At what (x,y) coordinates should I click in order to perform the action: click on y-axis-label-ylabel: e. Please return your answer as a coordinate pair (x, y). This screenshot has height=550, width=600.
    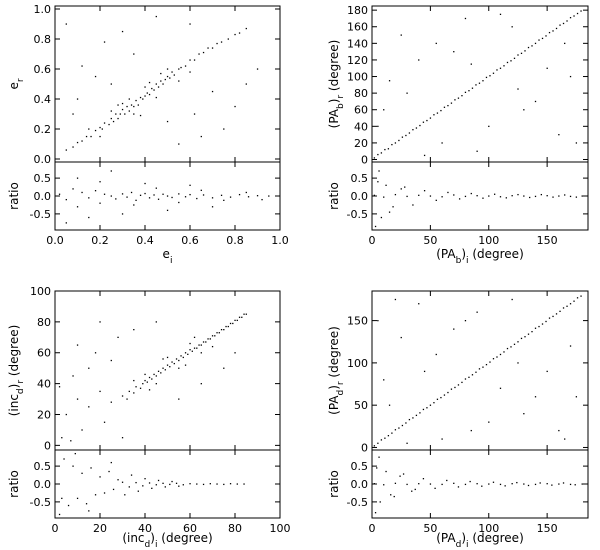
    Looking at the image, I should click on (14, 85).